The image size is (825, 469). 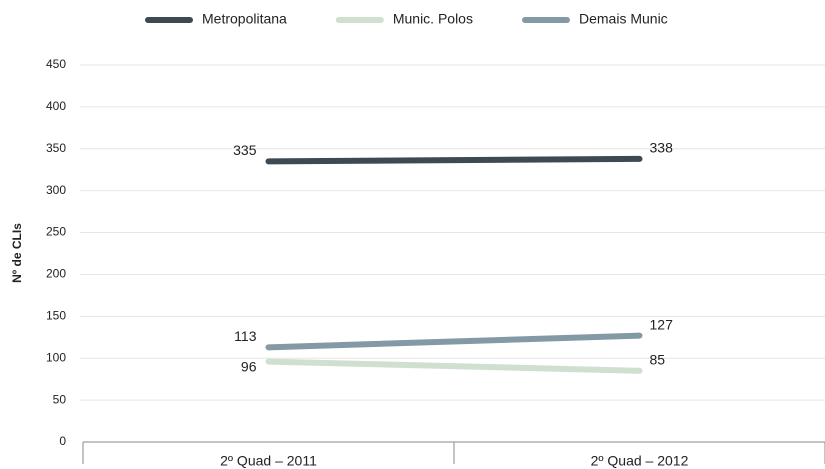 What do you see at coordinates (56, 357) in the screenshot?
I see `y-tick-label: 100` at bounding box center [56, 357].